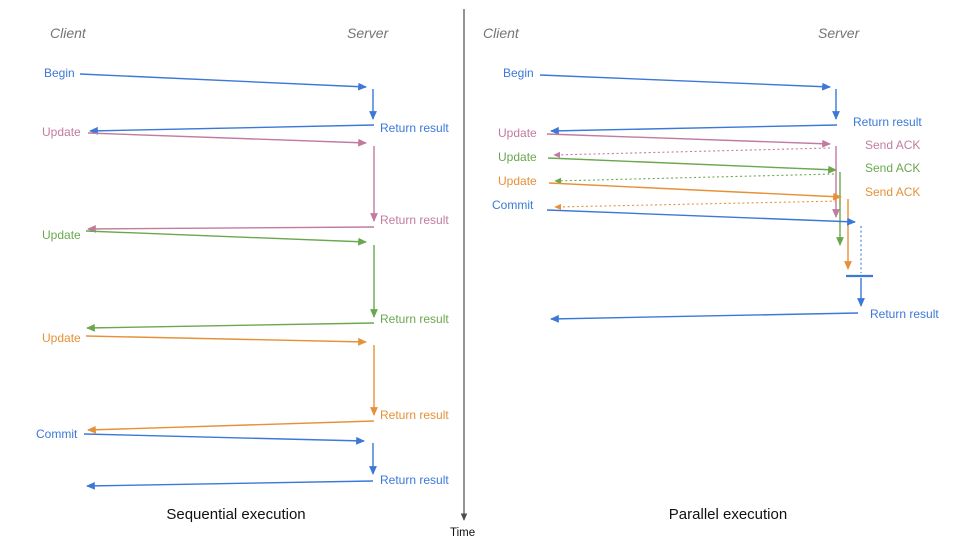 This screenshot has width=960, height=540. What do you see at coordinates (501, 33) in the screenshot?
I see `par-client-header: Client` at bounding box center [501, 33].